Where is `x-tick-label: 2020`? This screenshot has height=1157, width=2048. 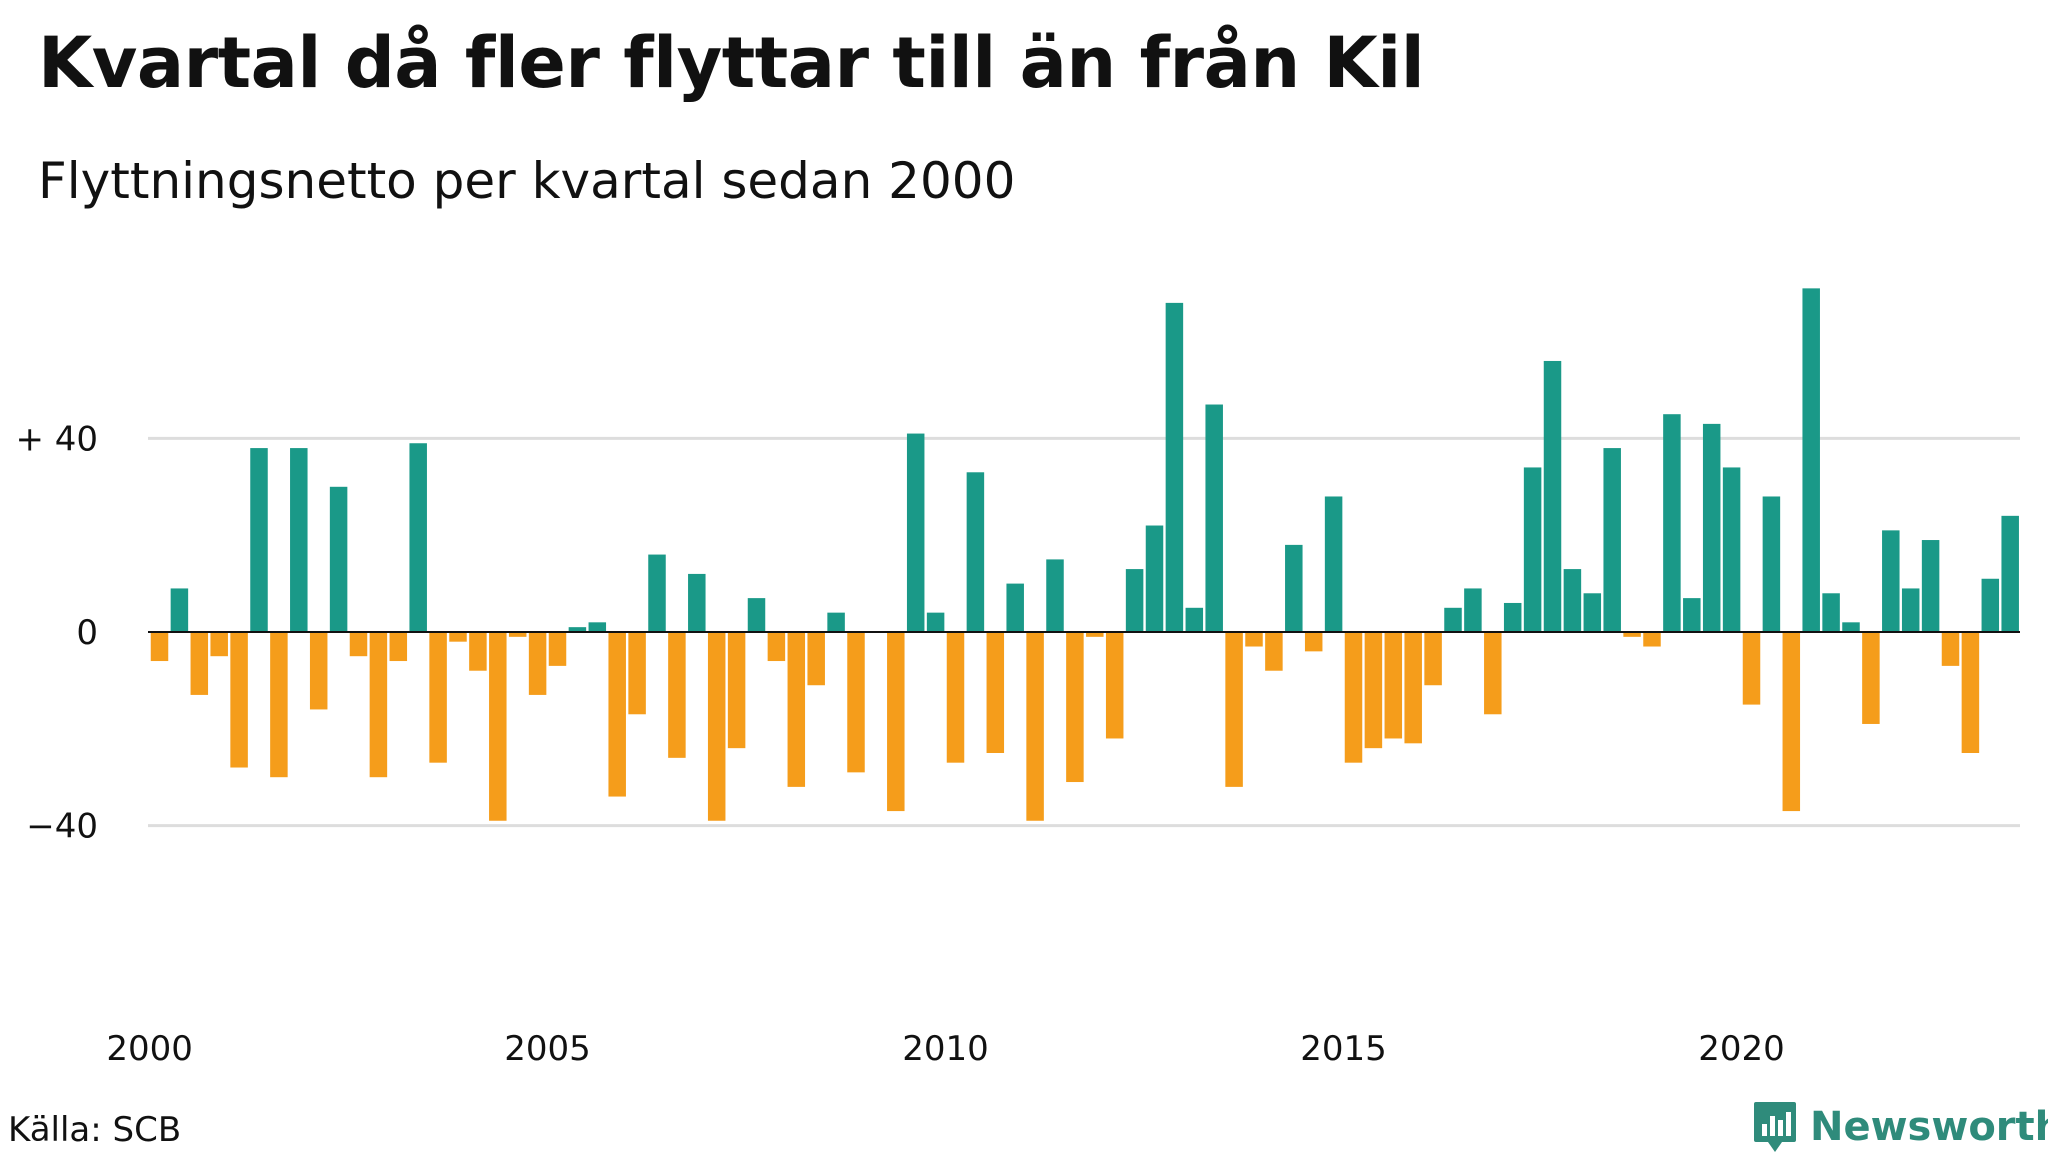
x-tick-label: 2020 is located at coordinates (1741, 1049).